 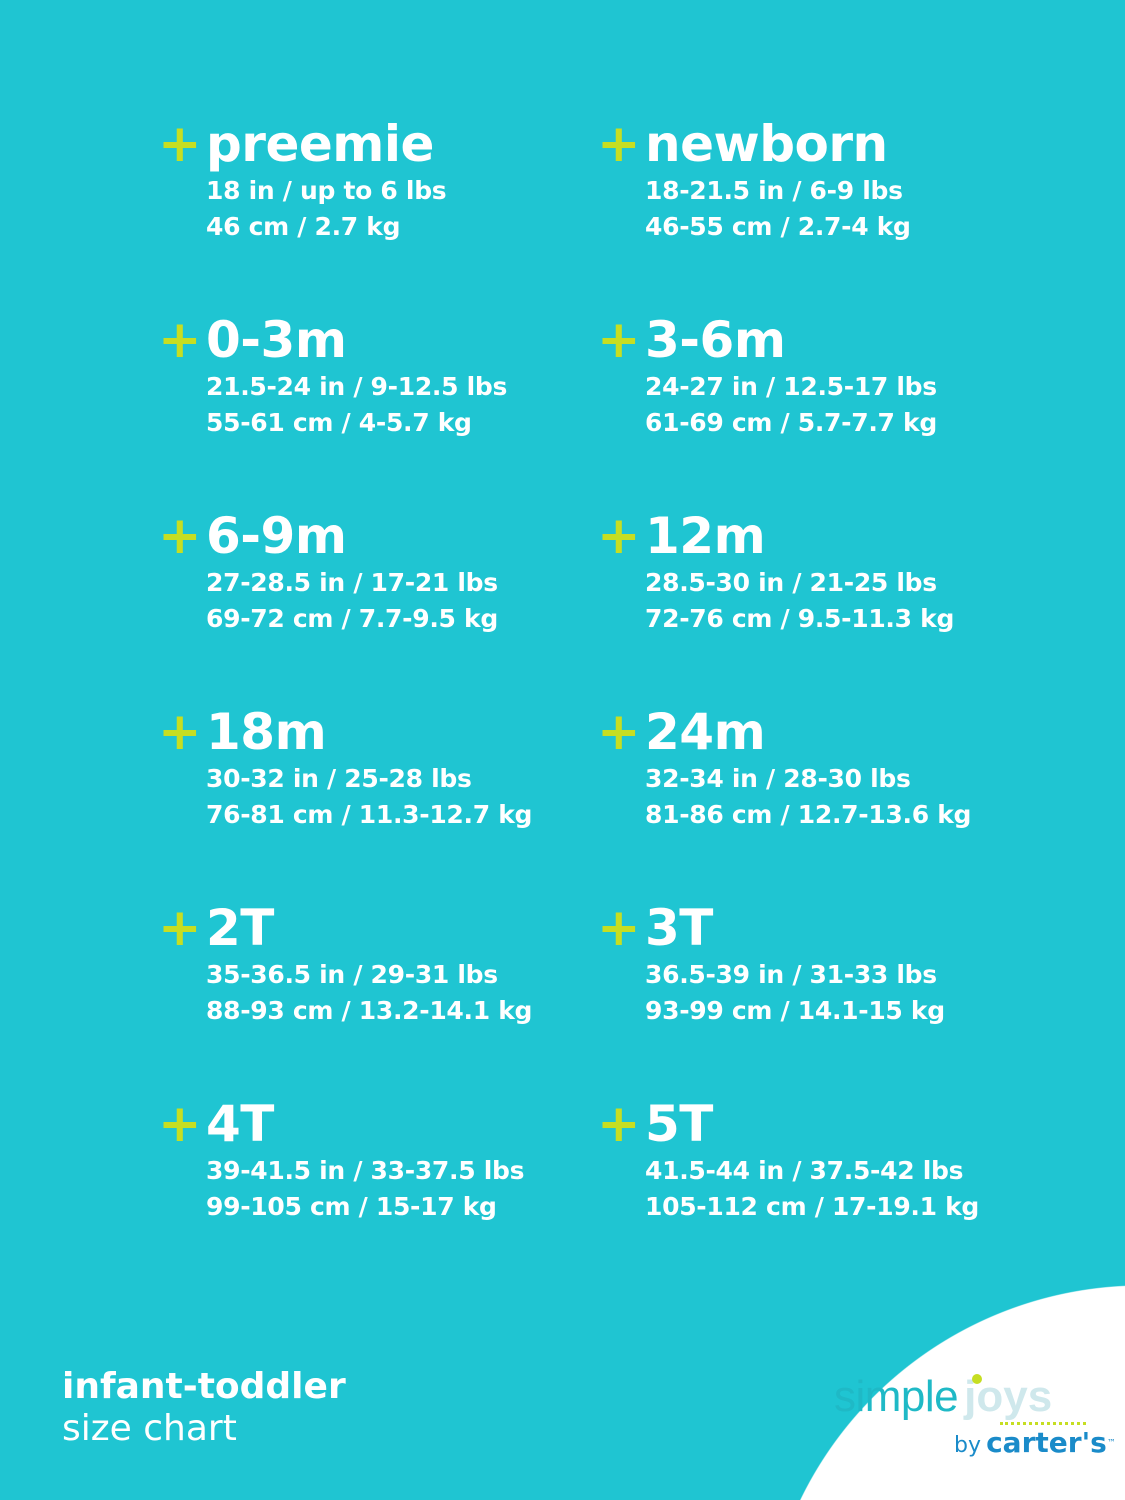 I want to click on size-imperial: 18 in / up to 6 lbs, so click(x=326, y=190).